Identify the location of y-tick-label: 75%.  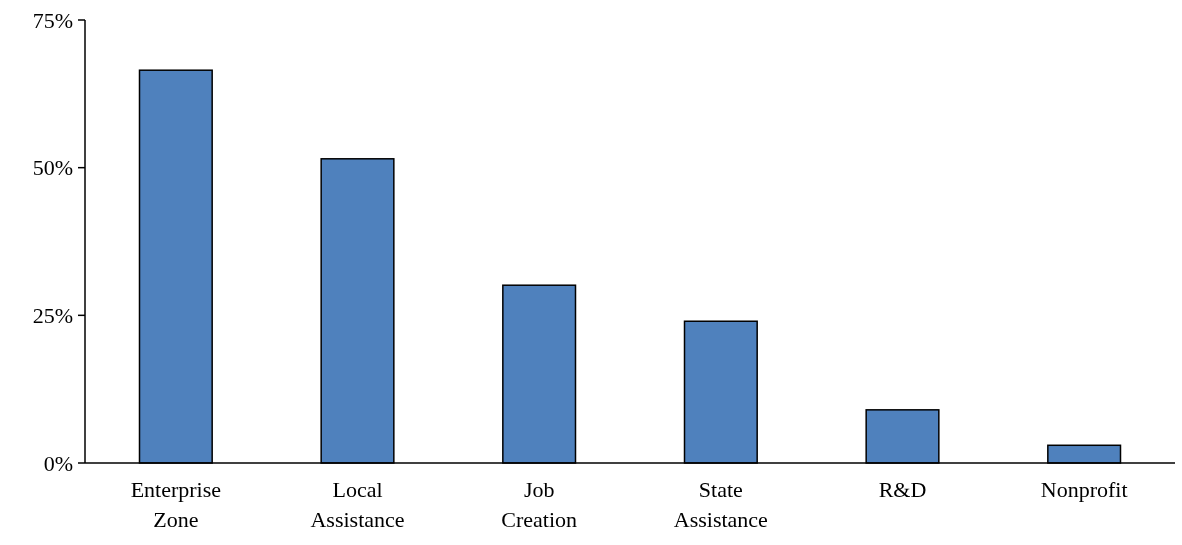
(52, 20).